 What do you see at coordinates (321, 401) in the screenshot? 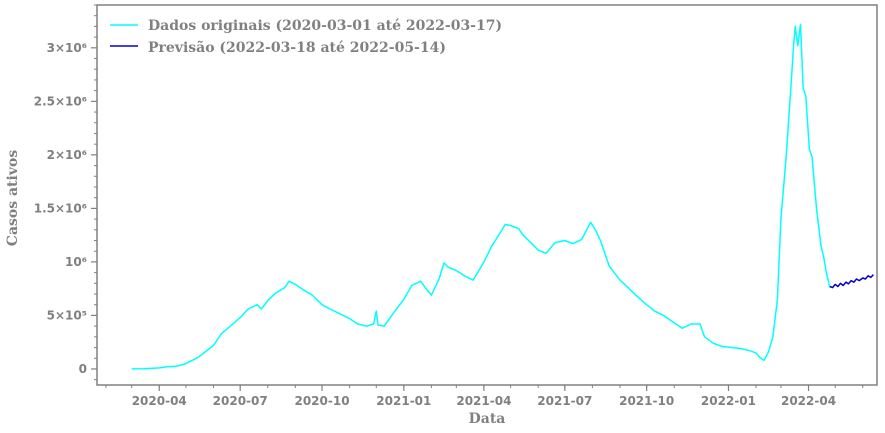
I see `x-tick-label: 2020-10` at bounding box center [321, 401].